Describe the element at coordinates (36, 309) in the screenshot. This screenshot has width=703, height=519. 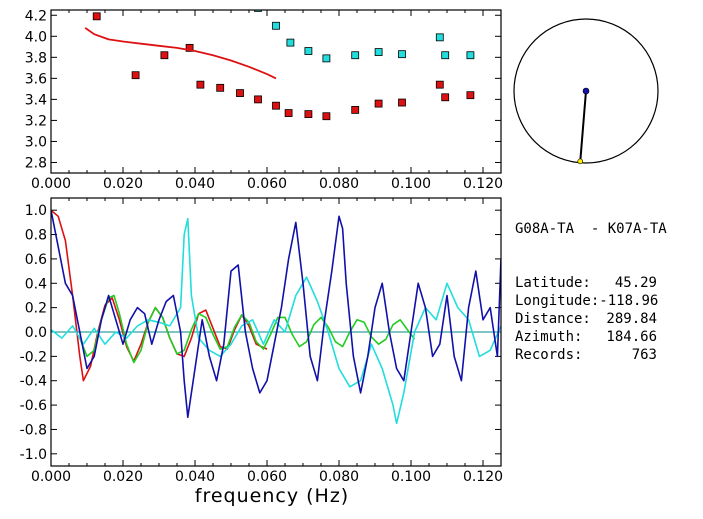
I see `y-tick-label: 0.2` at that location.